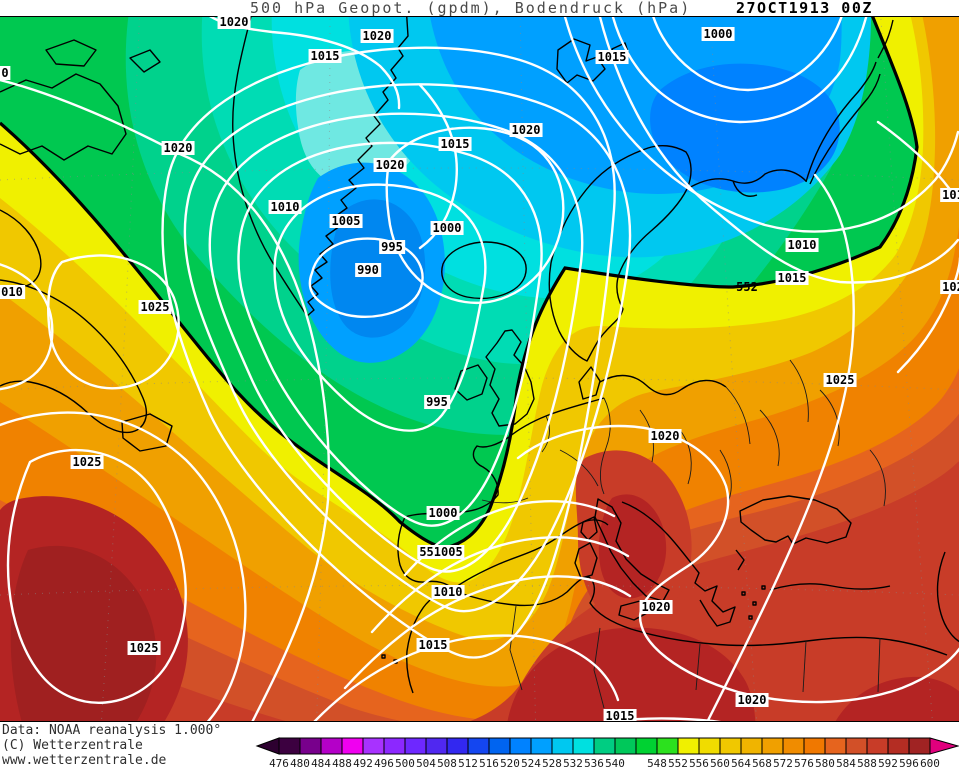 The width and height of the screenshot is (959, 770). I want to click on page-title: 500 hPa Geopot. (gpdm), Bodendruck (hPa), so click(471, 8).